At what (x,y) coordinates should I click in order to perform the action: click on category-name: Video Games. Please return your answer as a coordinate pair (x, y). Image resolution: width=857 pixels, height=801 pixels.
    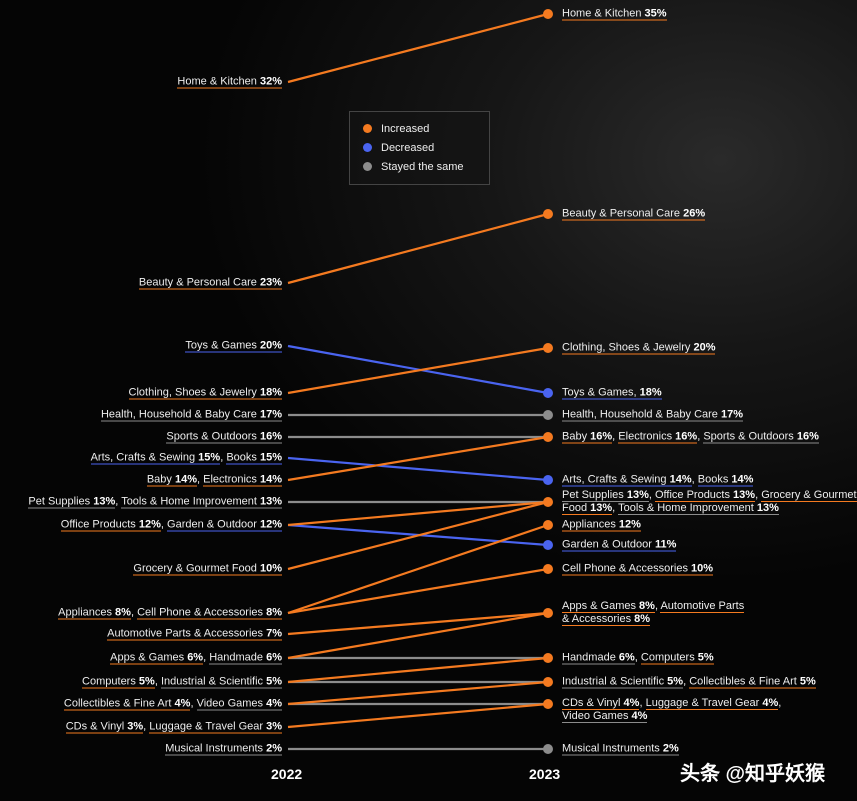
    Looking at the image, I should click on (597, 716).